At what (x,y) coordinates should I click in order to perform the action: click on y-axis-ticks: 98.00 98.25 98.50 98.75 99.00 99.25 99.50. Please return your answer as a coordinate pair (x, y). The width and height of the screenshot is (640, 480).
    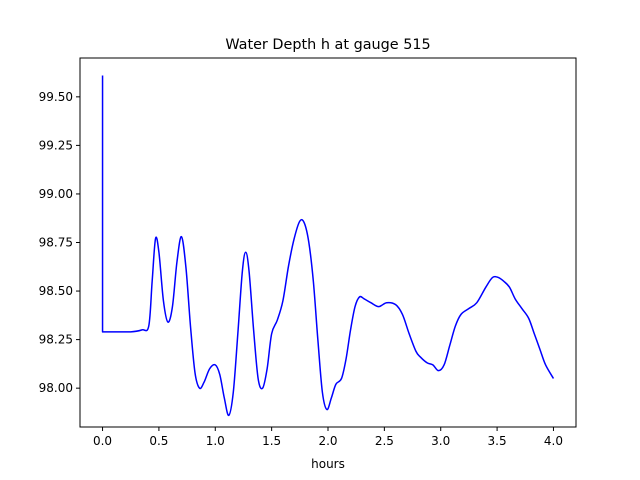
    Looking at the image, I should click on (59, 242).